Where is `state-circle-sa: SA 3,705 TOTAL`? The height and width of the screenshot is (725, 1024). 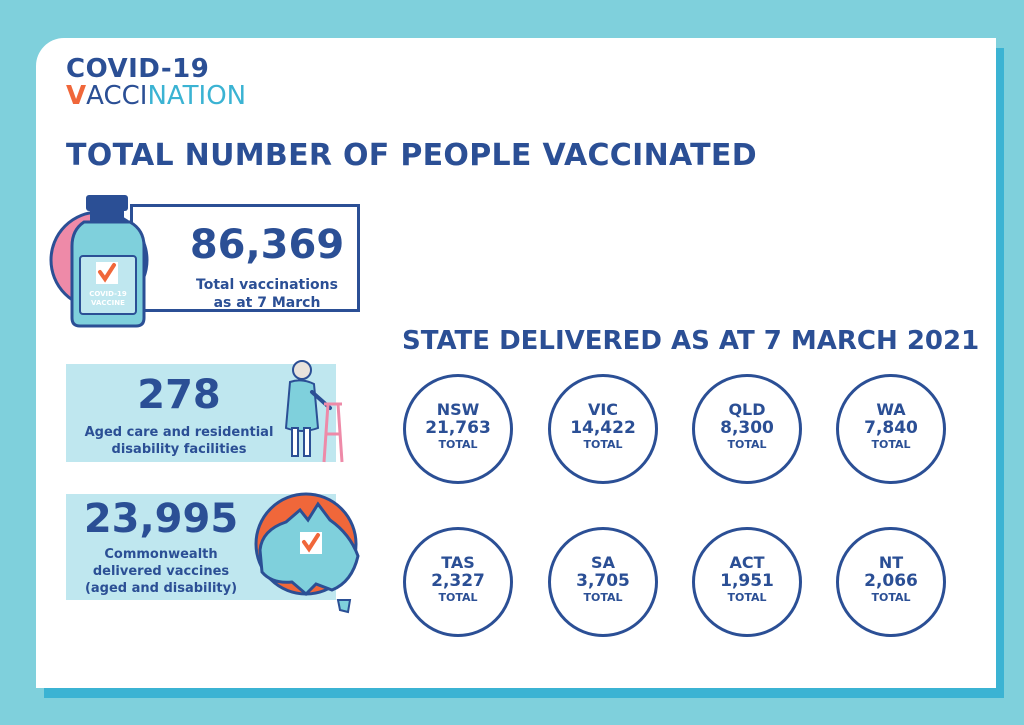 state-circle-sa: SA 3,705 TOTAL is located at coordinates (603, 582).